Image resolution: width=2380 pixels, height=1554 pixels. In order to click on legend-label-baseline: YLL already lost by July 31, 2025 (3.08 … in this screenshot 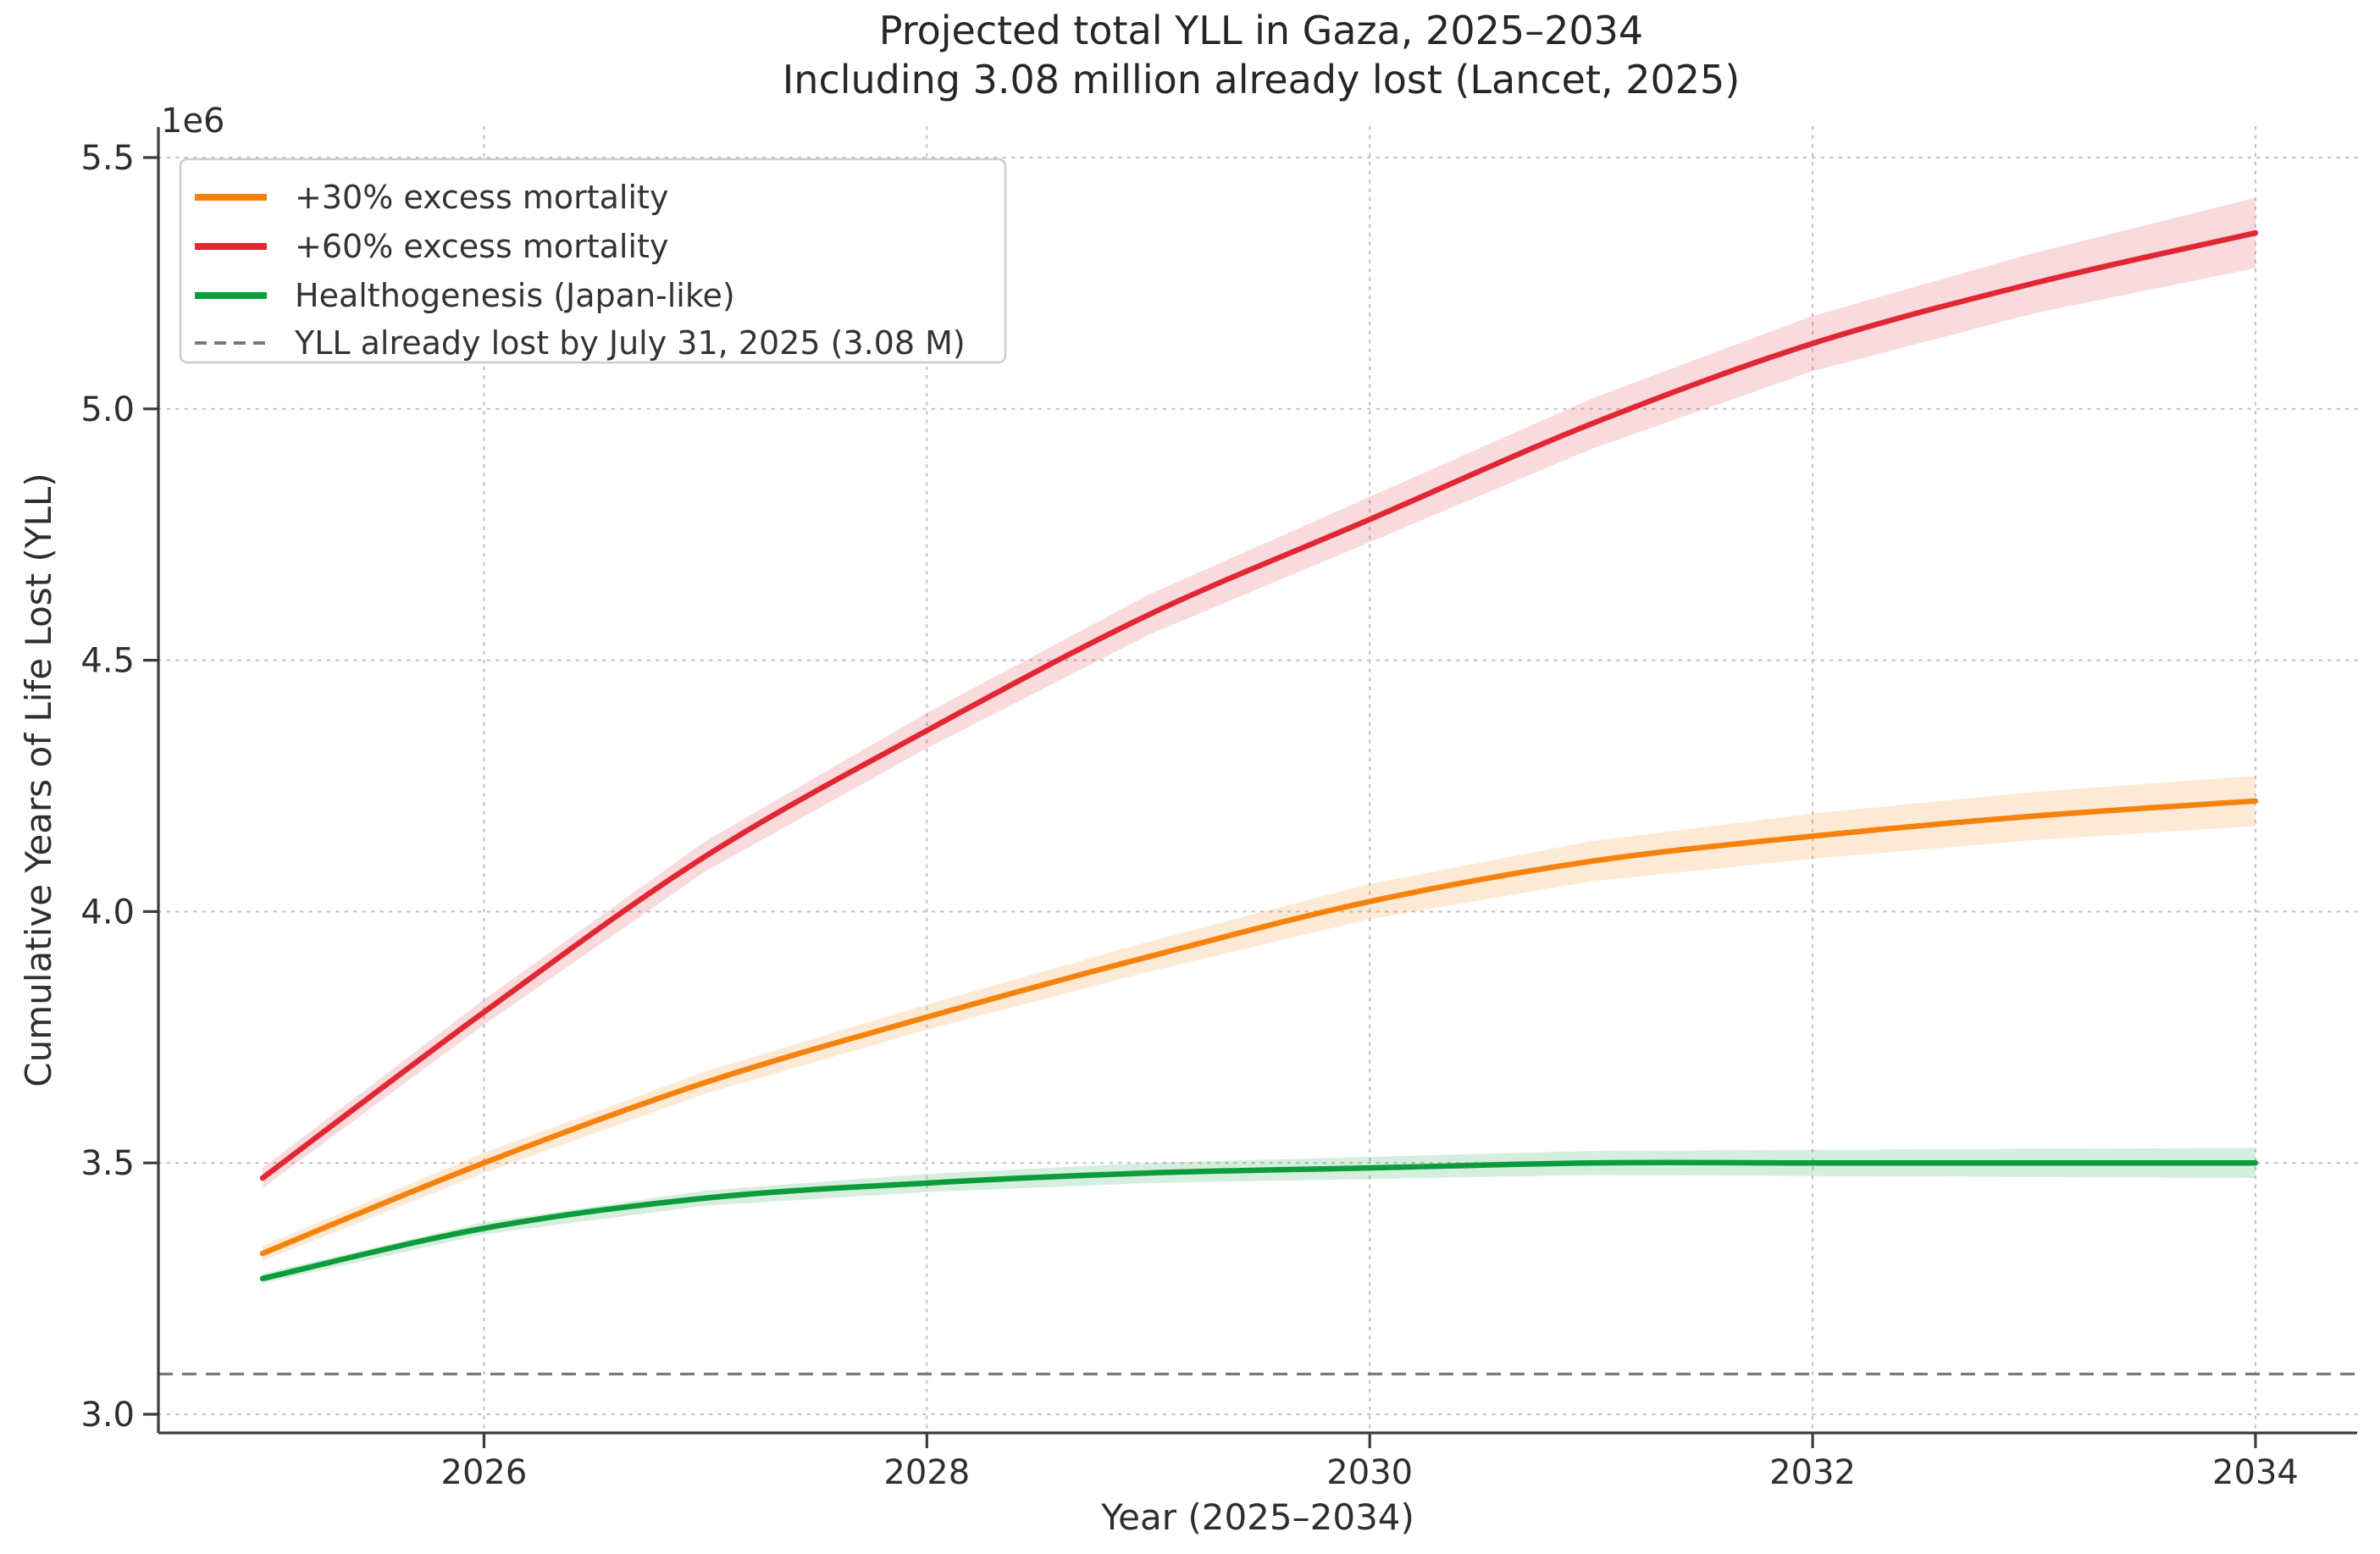, I will do `click(630, 343)`.